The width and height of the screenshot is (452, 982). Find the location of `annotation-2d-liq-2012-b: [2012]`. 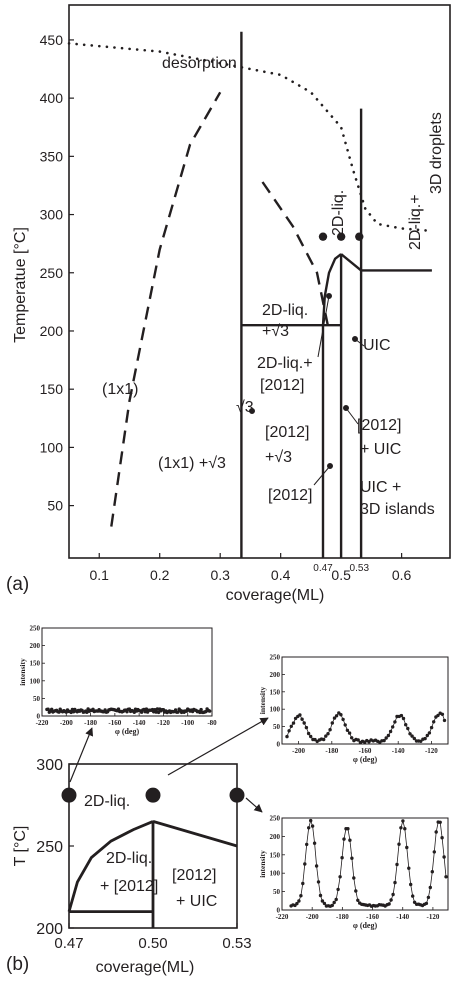

annotation-2d-liq-2012-b: [2012] is located at coordinates (282, 385).